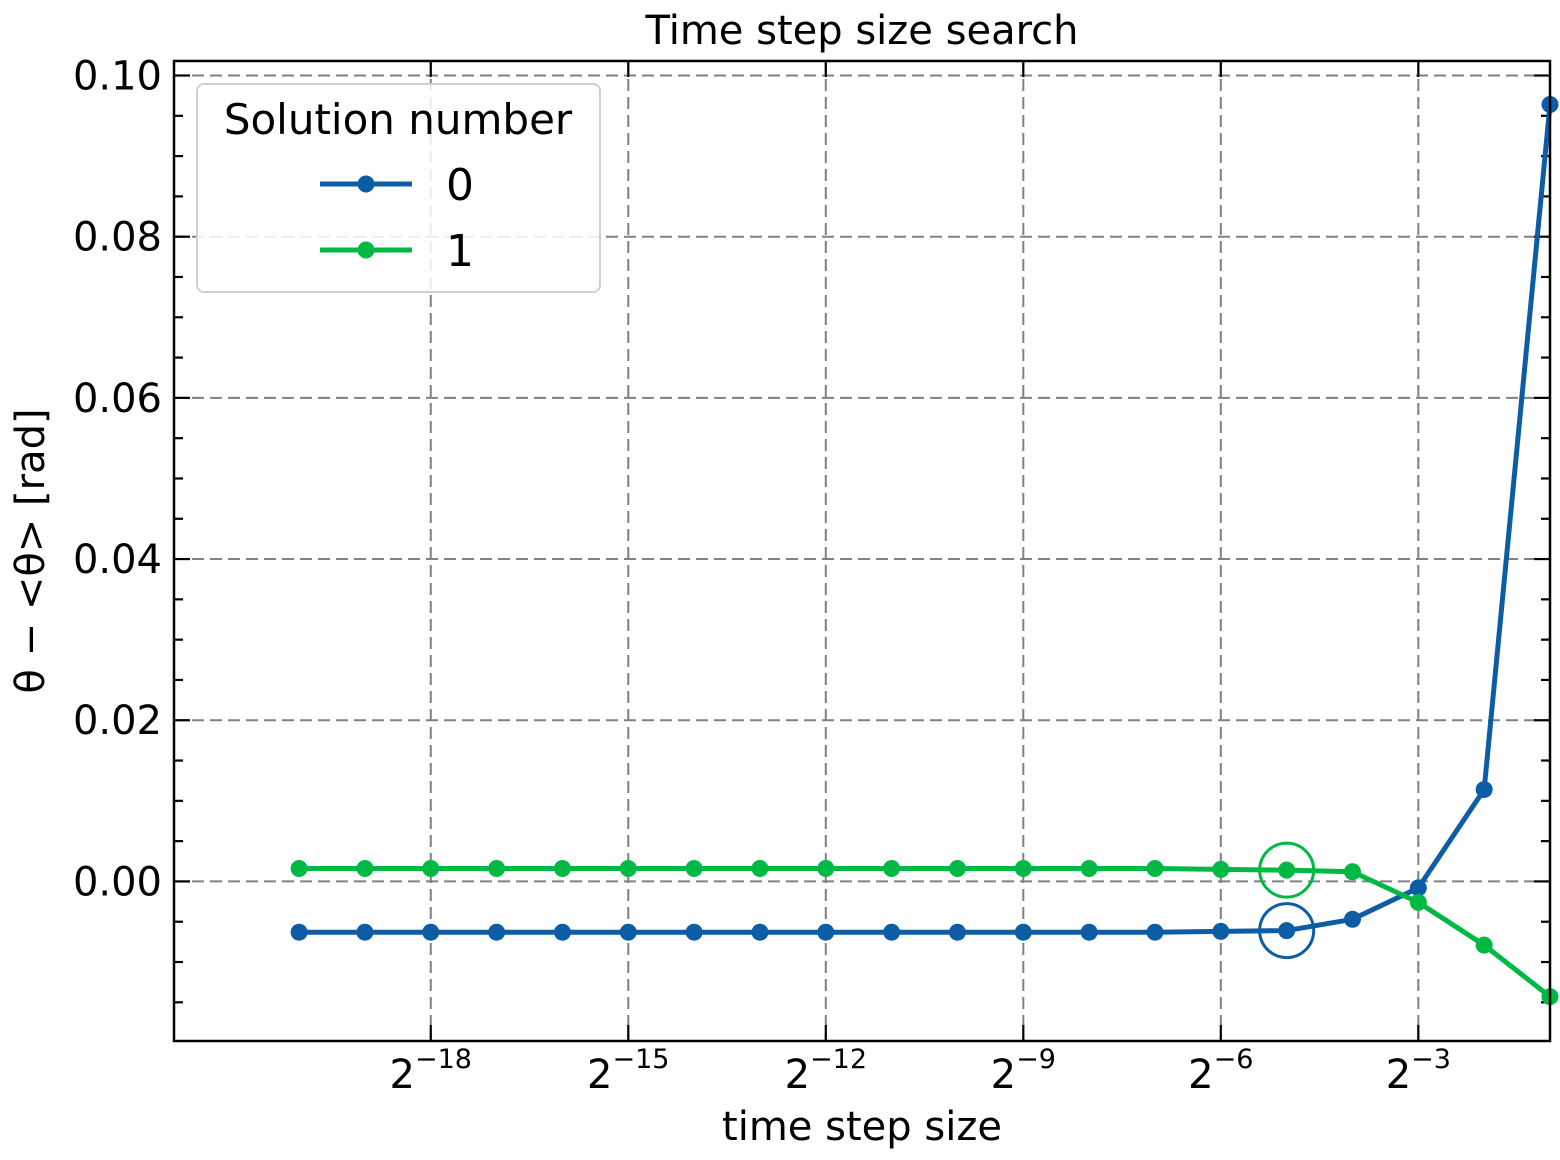  What do you see at coordinates (920, 1071) in the screenshot?
I see `x-tick-labels: 2−18 2−15 2−12 2−9 2−6 2−3` at bounding box center [920, 1071].